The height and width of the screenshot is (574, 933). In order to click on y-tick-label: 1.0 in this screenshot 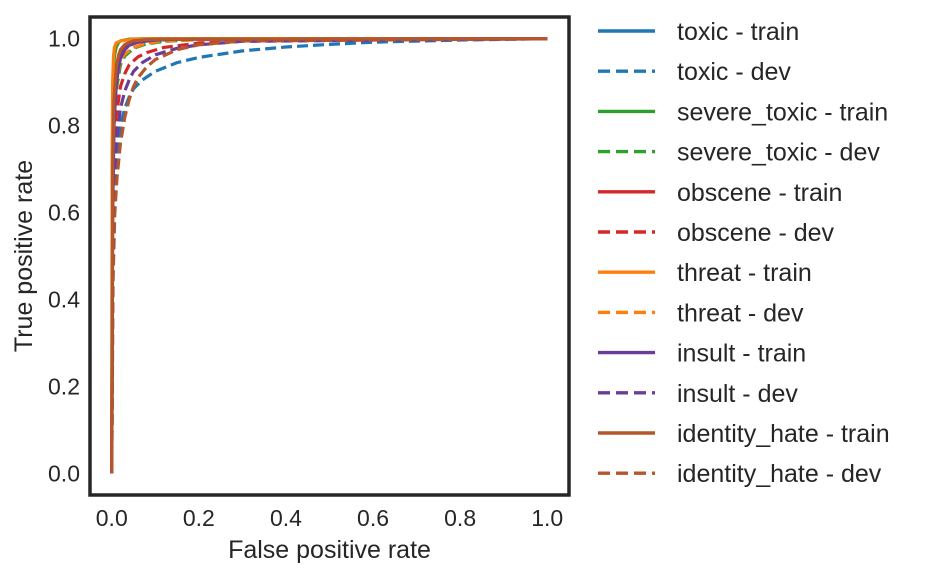, I will do `click(64, 39)`.